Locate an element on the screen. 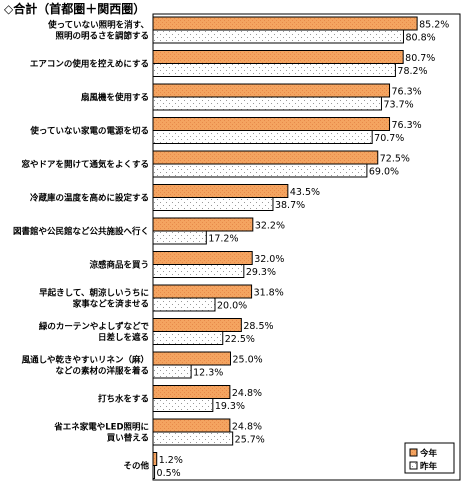  category-label: 使っていない照明を消す、 is located at coordinates (98, 25).